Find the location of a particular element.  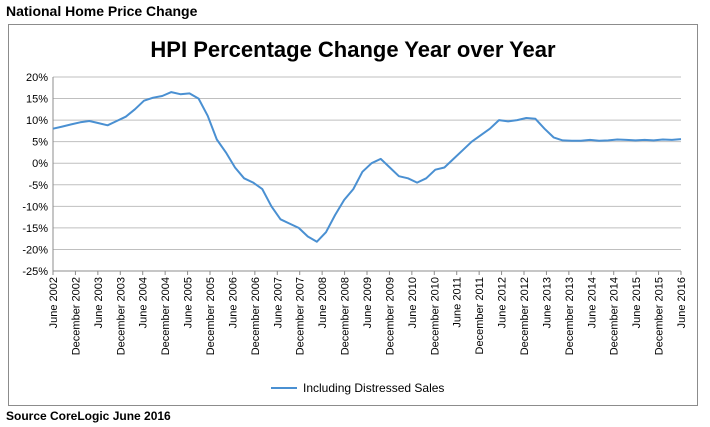

x-tick-label: June 2015 is located at coordinates (637, 302).